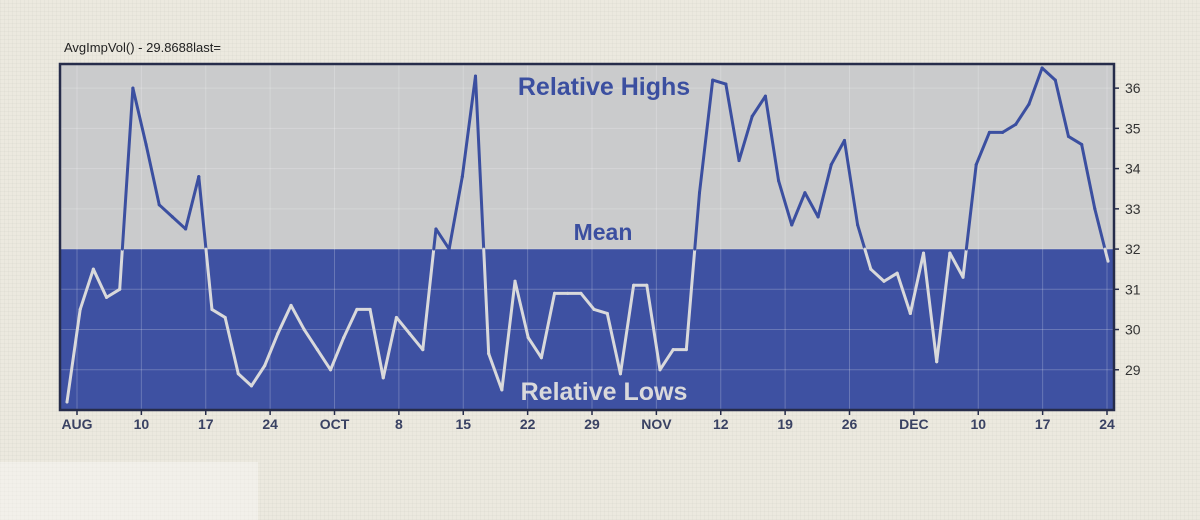  What do you see at coordinates (656, 424) in the screenshot?
I see `x-tick-label: NOV` at bounding box center [656, 424].